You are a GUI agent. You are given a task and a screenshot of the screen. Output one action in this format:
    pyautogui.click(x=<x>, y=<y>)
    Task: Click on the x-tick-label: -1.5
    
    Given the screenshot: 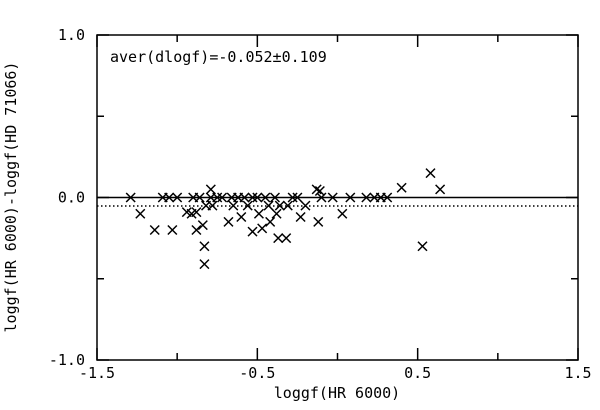 What is the action you would take?
    pyautogui.click(x=97, y=373)
    